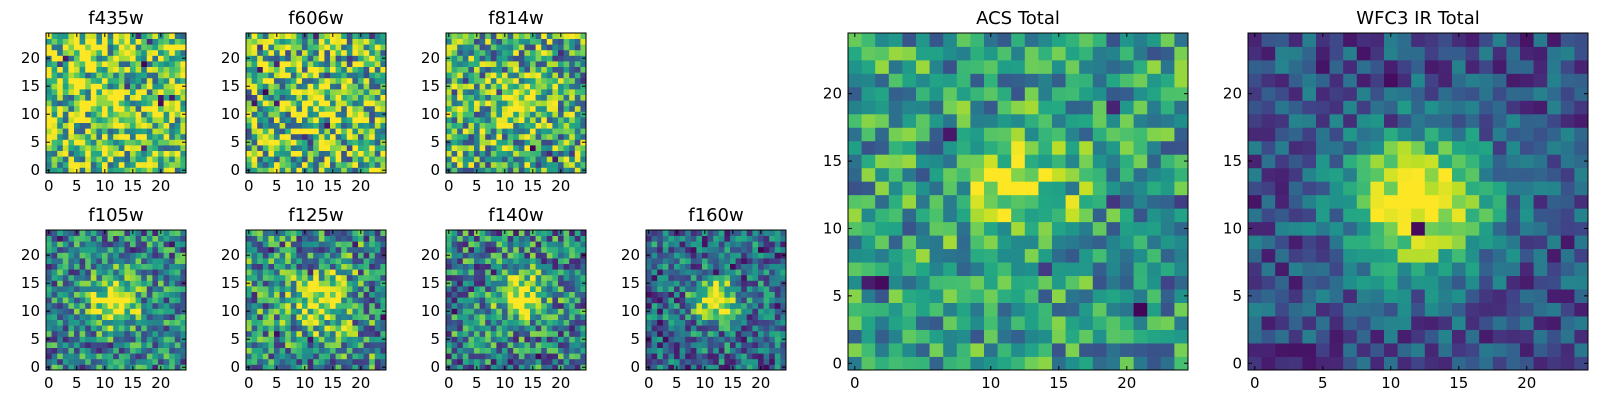  What do you see at coordinates (30, 311) in the screenshot?
I see `y-tick-label: 10` at bounding box center [30, 311].